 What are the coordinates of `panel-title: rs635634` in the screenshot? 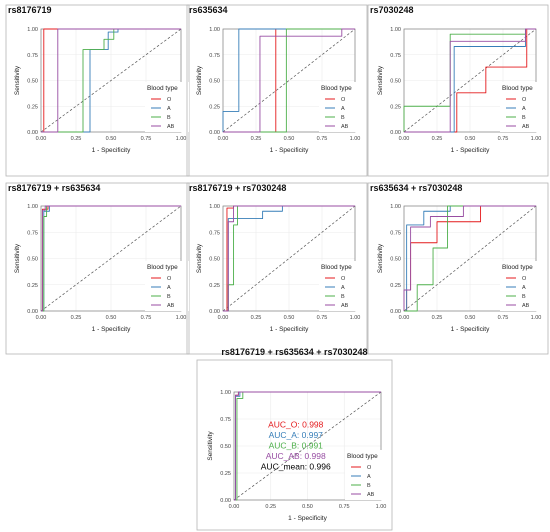 It's located at (208, 10).